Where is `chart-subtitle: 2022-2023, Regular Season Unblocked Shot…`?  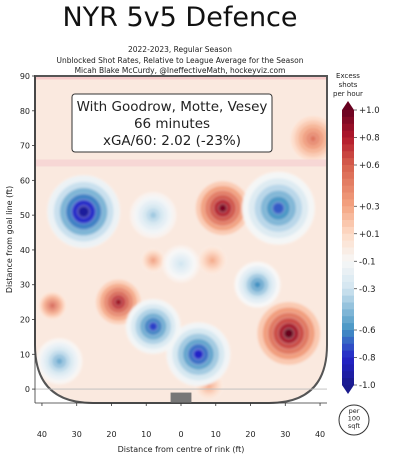 chart-subtitle: 2022-2023, Regular Season Unblocked Shot… is located at coordinates (180, 61).